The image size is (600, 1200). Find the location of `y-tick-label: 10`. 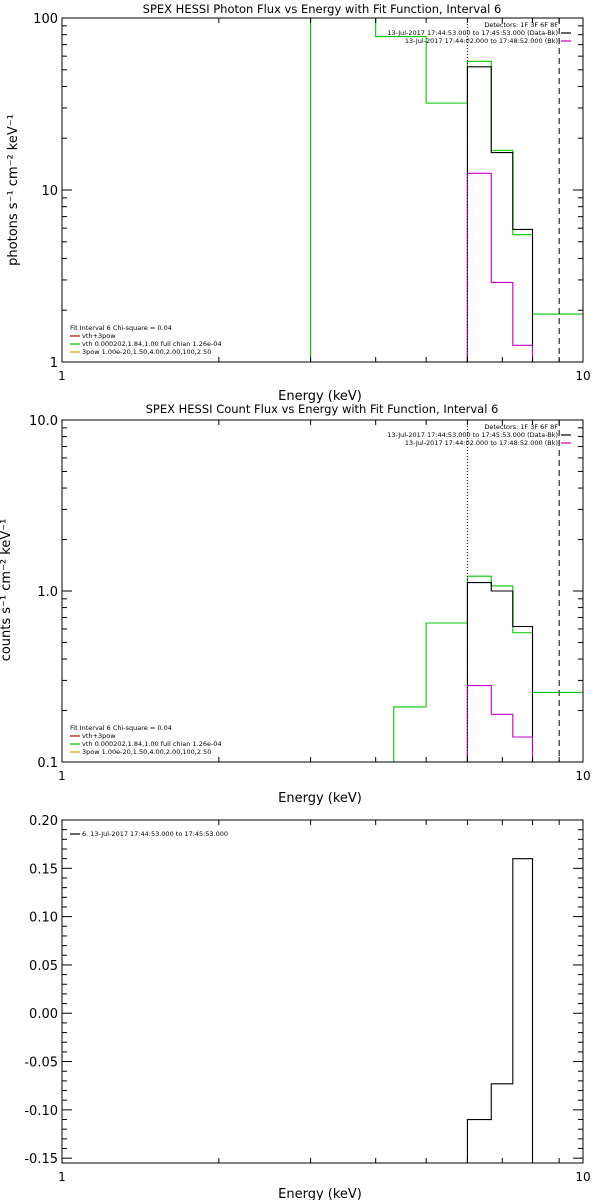

y-tick-label: 10 is located at coordinates (49, 191).